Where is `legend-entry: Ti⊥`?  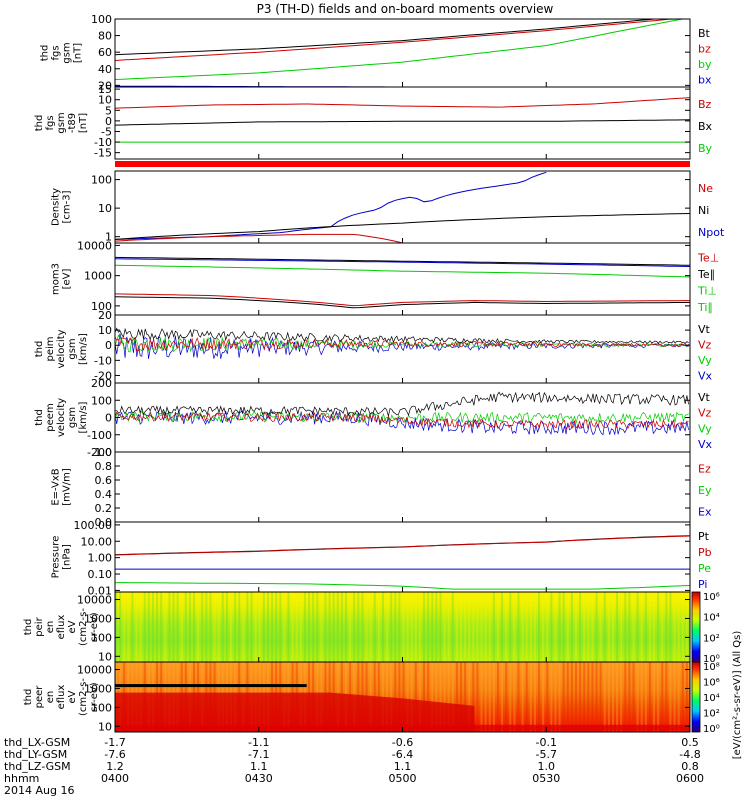
legend-entry: Ti⊥ is located at coordinates (707, 290).